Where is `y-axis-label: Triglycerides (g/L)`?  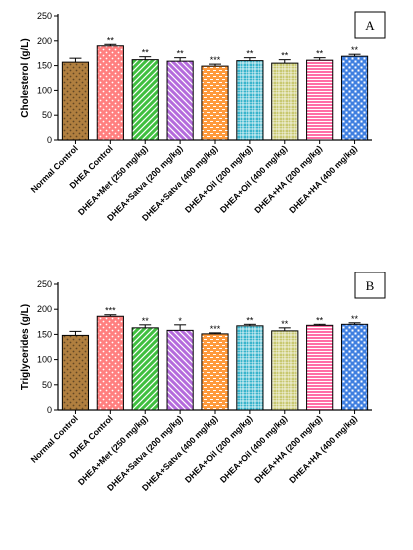
y-axis-label: Triglycerides (g/L) is located at coordinates (25, 347).